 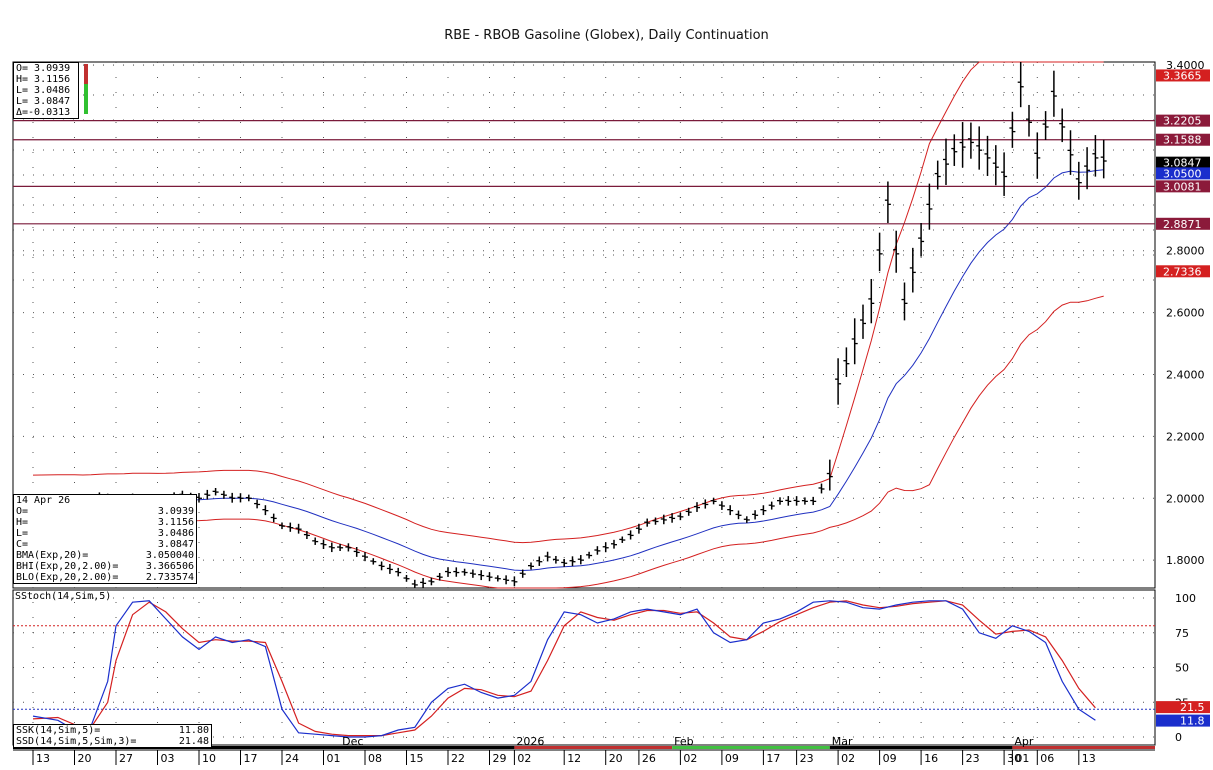 What do you see at coordinates (67, 577) in the screenshot?
I see `info-label: BLO(Exp,20,2.00)=` at bounding box center [67, 577].